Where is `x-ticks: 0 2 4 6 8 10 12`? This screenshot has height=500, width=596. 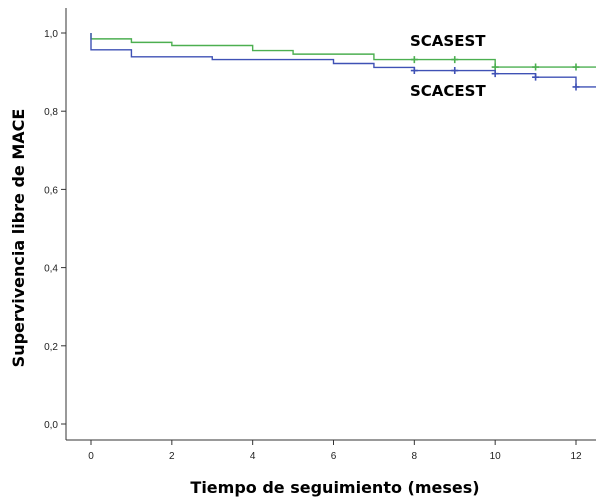
x-ticks: 0 2 4 6 8 10 12 is located at coordinates (335, 451).